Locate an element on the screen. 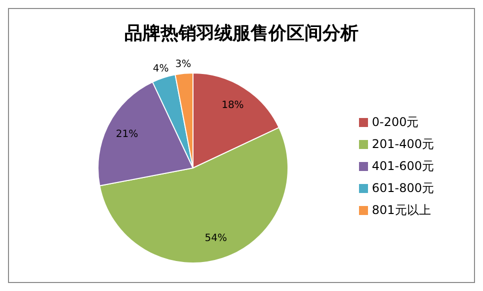  data-label: 3% is located at coordinates (183, 64).